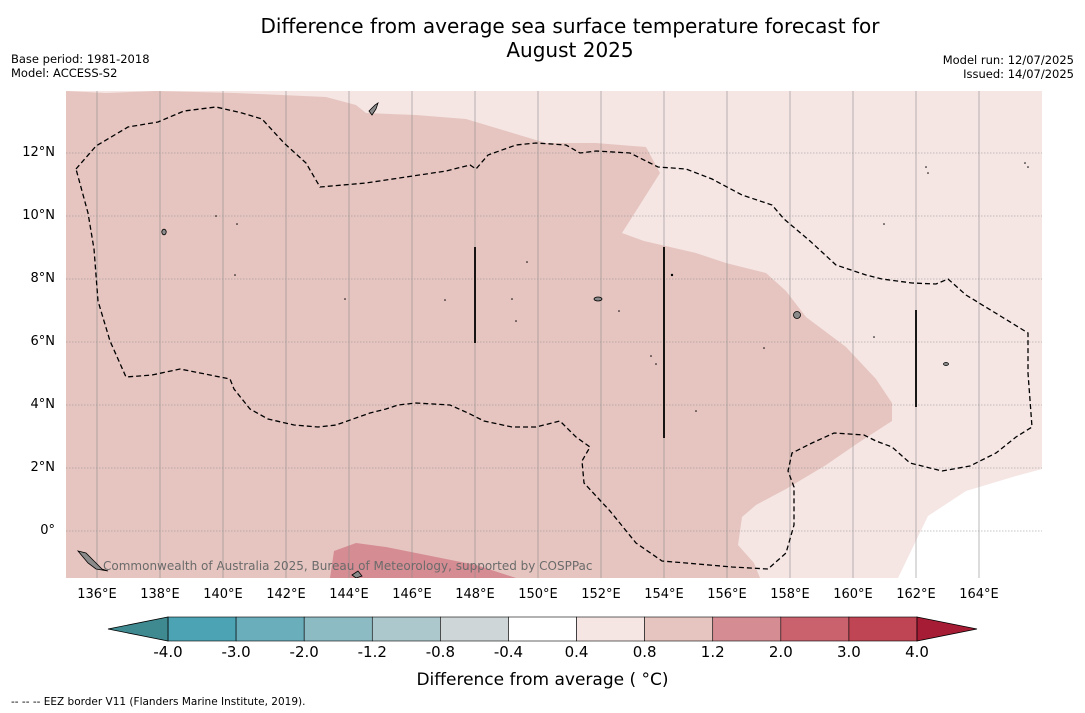 The height and width of the screenshot is (713, 1085). What do you see at coordinates (780, 652) in the screenshot?
I see `colorbar-tick-label: 2.0` at bounding box center [780, 652].